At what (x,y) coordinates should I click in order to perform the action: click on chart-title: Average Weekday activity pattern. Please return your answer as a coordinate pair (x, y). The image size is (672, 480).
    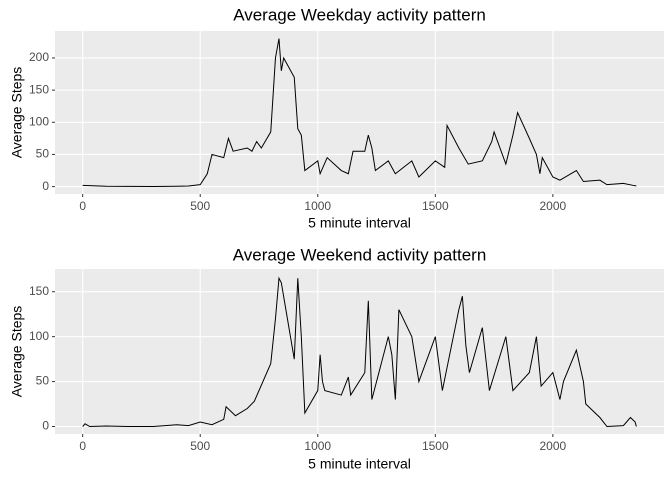
    Looking at the image, I should click on (359, 14).